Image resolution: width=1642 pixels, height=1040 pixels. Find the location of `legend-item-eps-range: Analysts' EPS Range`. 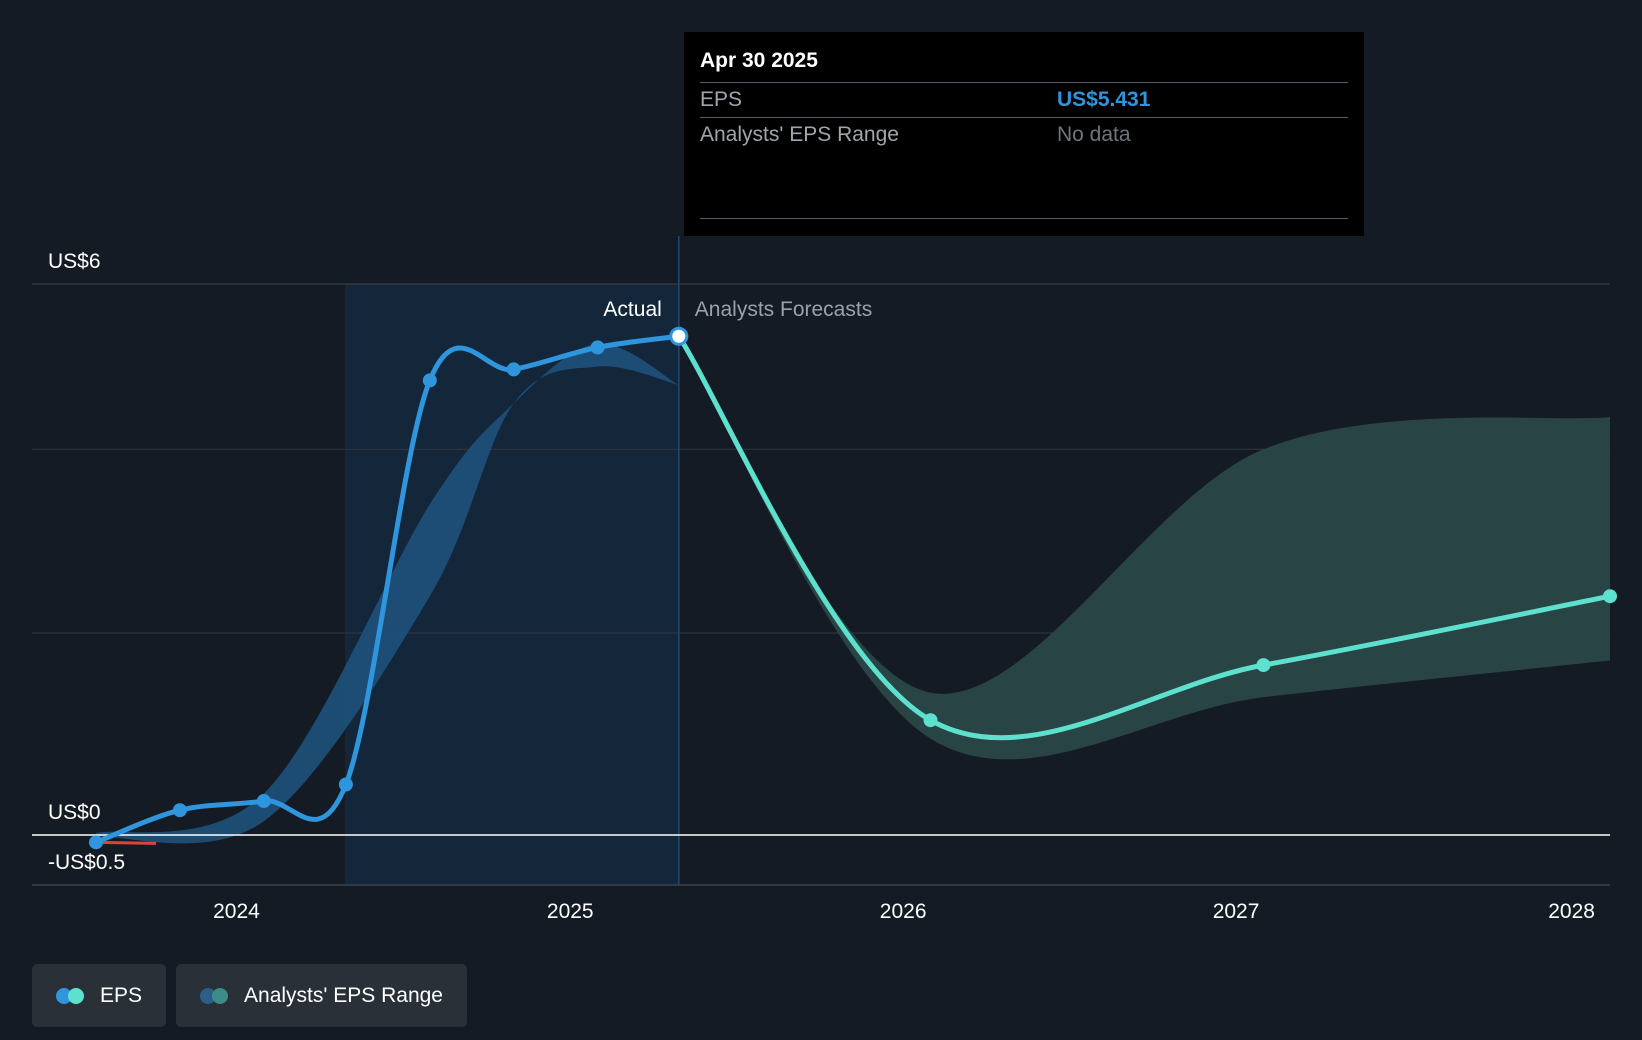

legend-item-eps-range: Analysts' EPS Range is located at coordinates (321, 995).